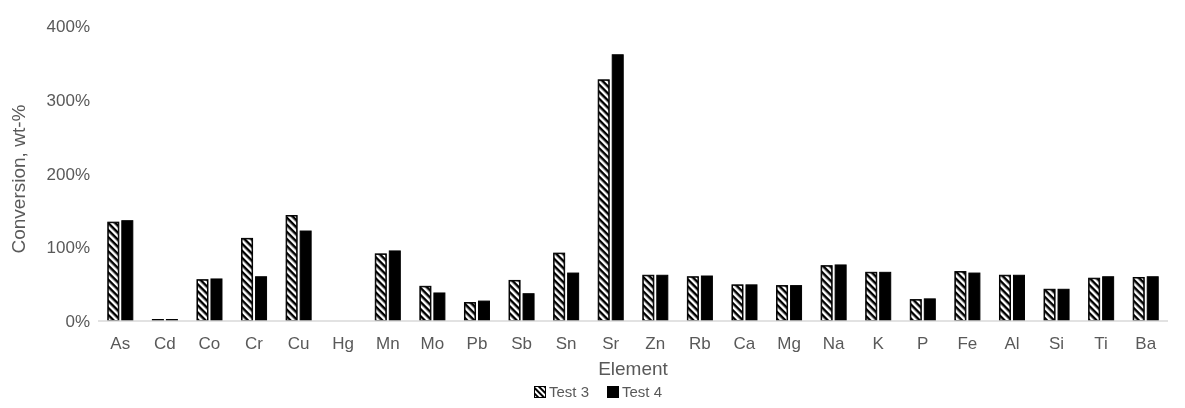 The height and width of the screenshot is (408, 1185). Describe the element at coordinates (209, 344) in the screenshot. I see `x-tick-label: Co` at that location.